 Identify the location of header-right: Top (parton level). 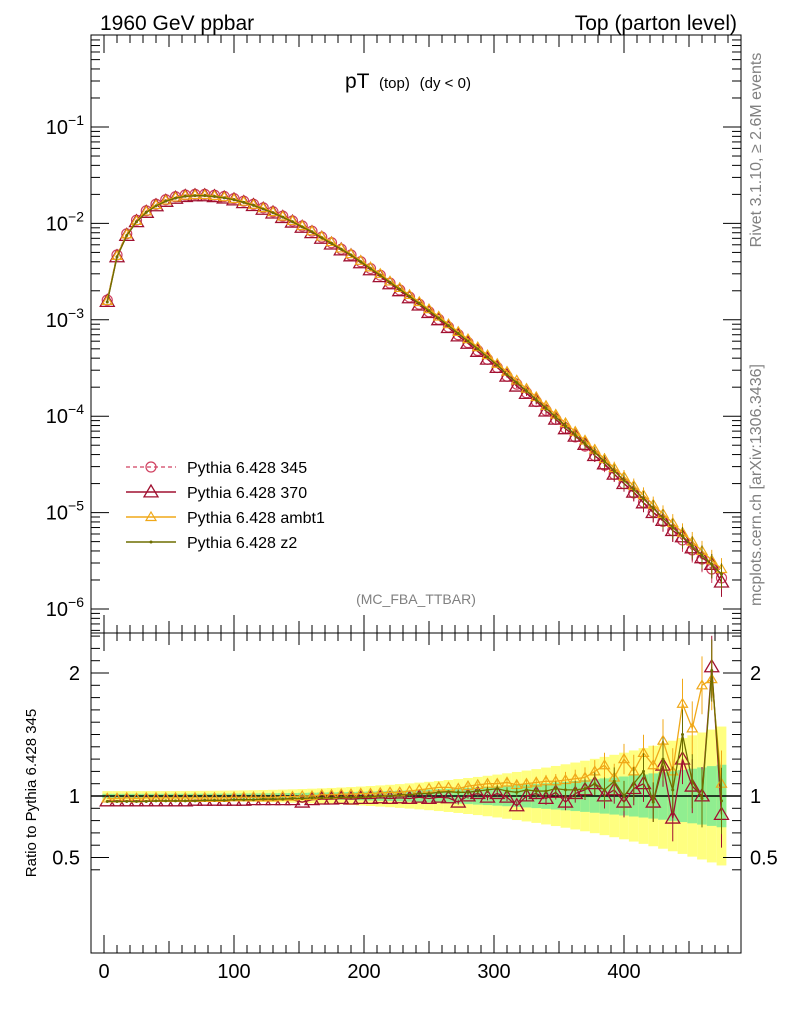
(656, 23).